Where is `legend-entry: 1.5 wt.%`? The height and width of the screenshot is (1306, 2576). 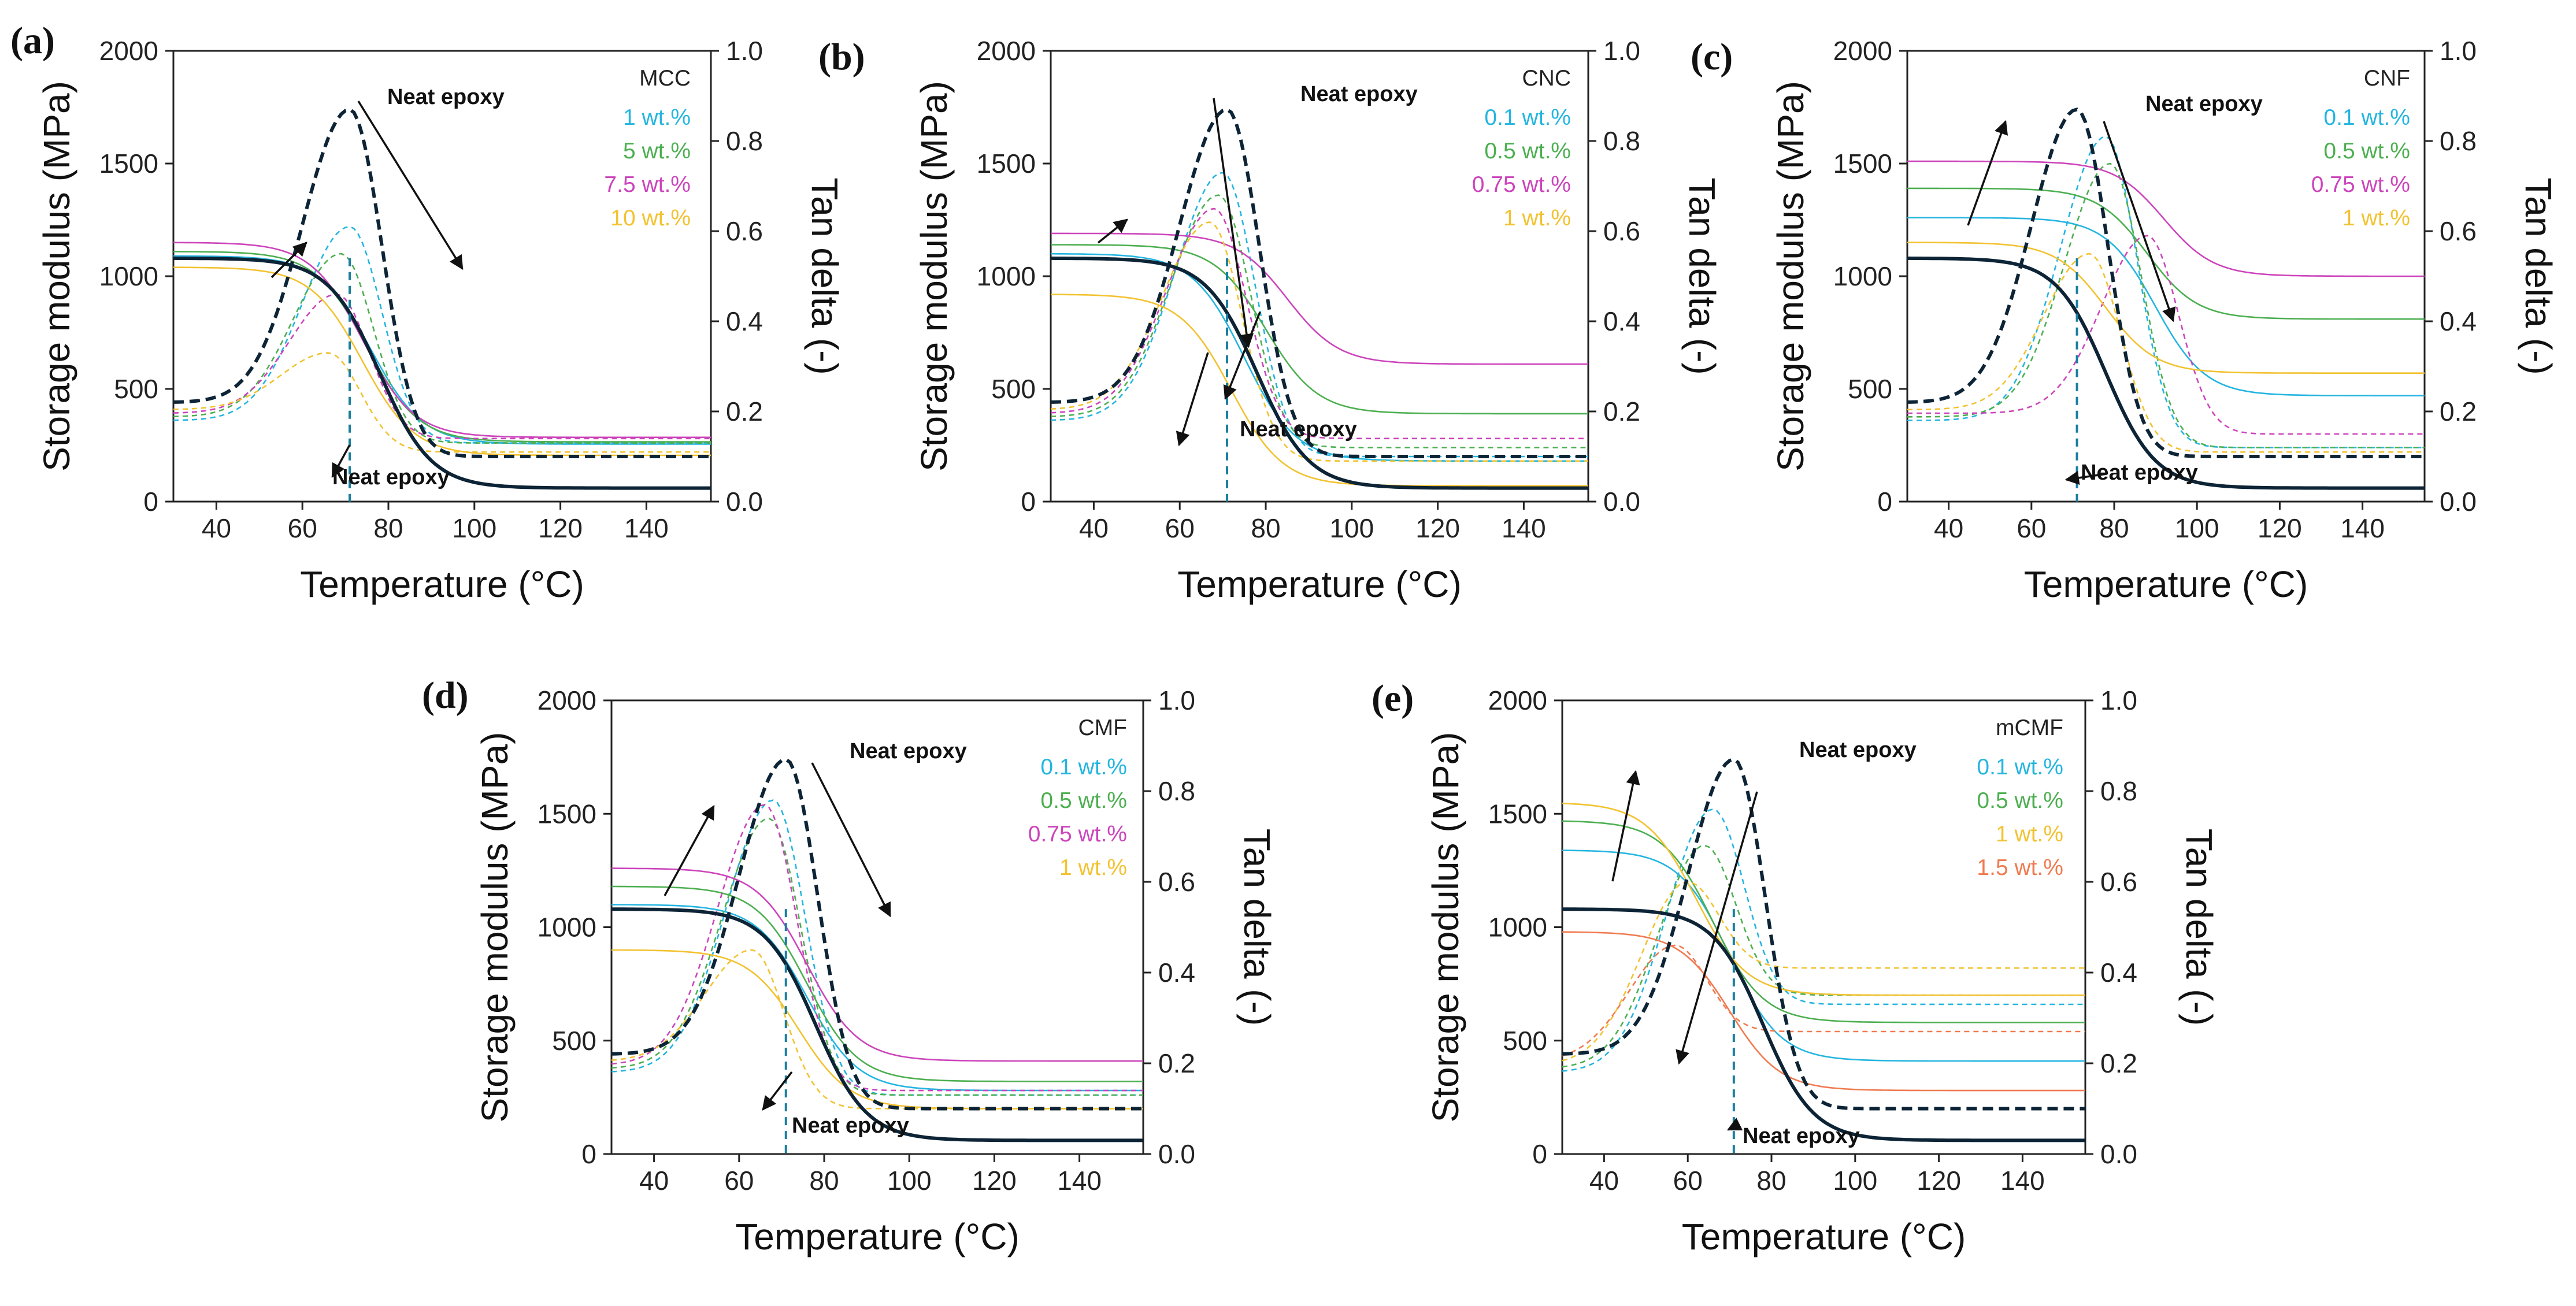
legend-entry: 1.5 wt.% is located at coordinates (2020, 868).